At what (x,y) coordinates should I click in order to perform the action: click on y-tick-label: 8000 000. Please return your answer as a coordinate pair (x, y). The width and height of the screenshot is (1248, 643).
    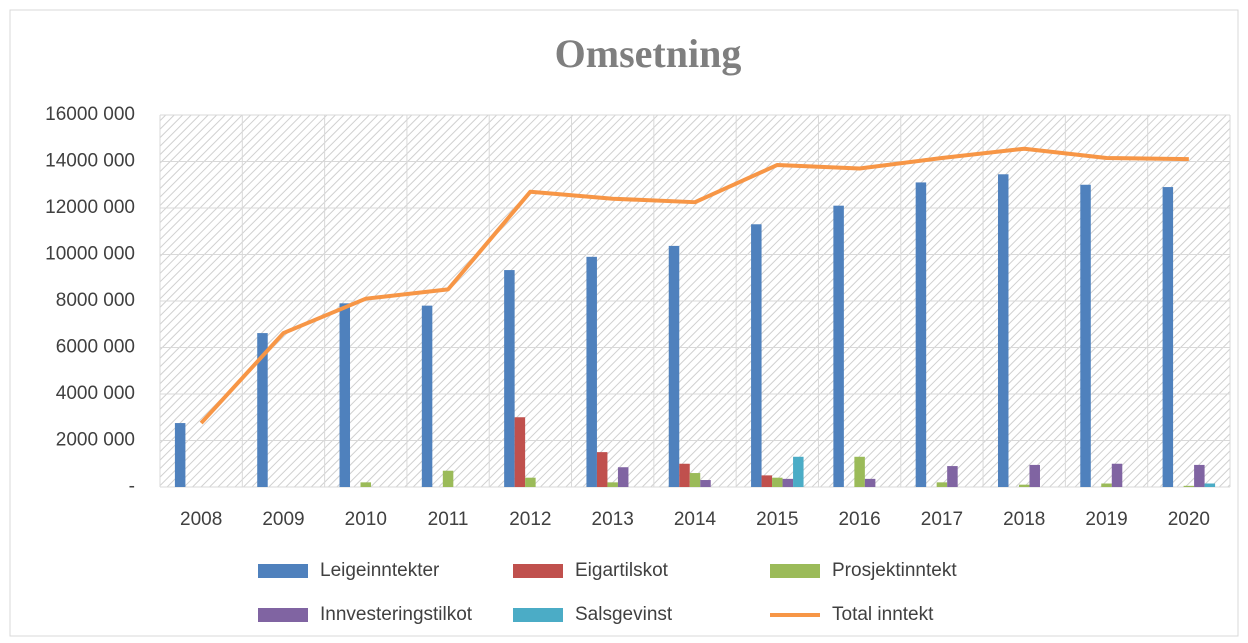
    Looking at the image, I should click on (95, 300).